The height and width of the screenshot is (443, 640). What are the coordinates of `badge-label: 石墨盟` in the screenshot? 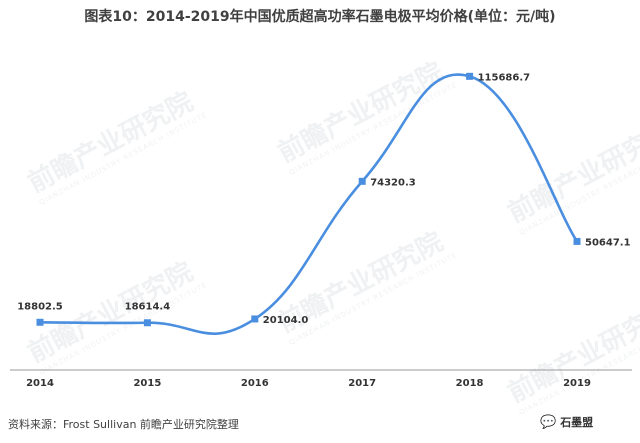 It's located at (577, 422).